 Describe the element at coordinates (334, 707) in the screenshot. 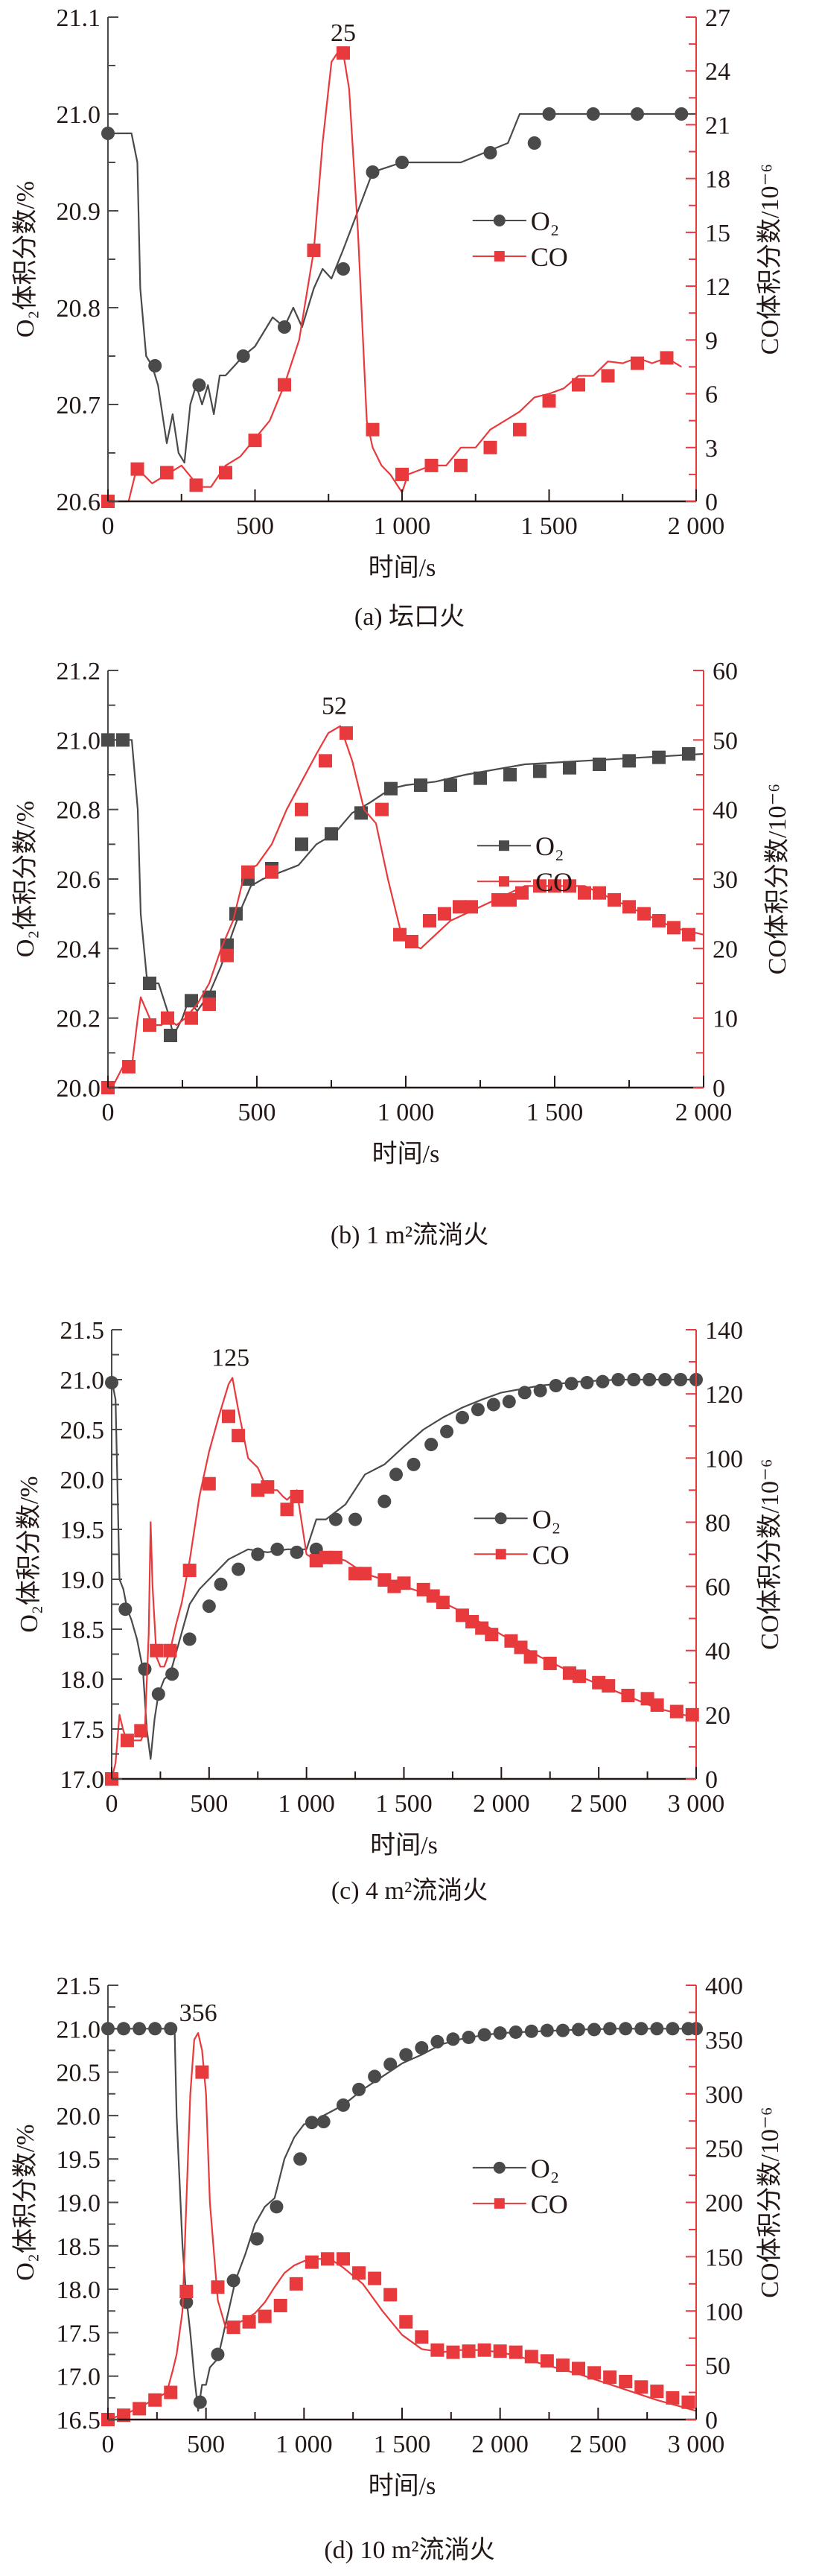

I see `peak-annotation: 52` at that location.